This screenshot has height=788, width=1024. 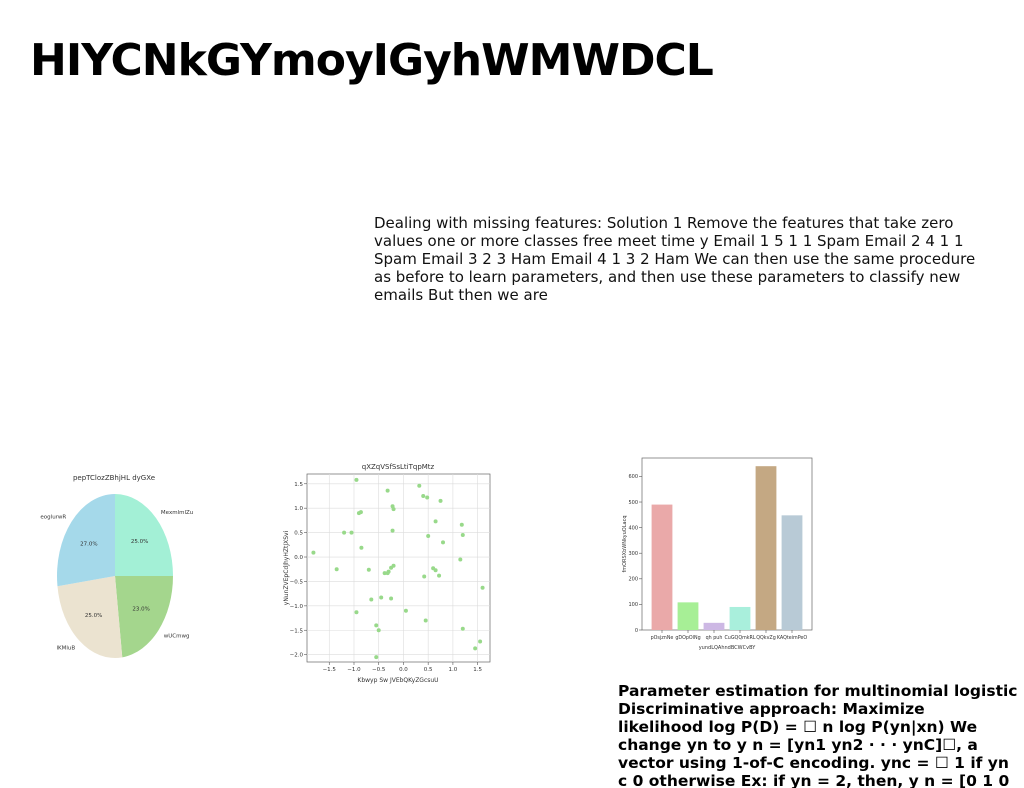 I want to click on bar-y-axis-label: fmORSXbWNkyuOLacq, so click(x=625, y=543).